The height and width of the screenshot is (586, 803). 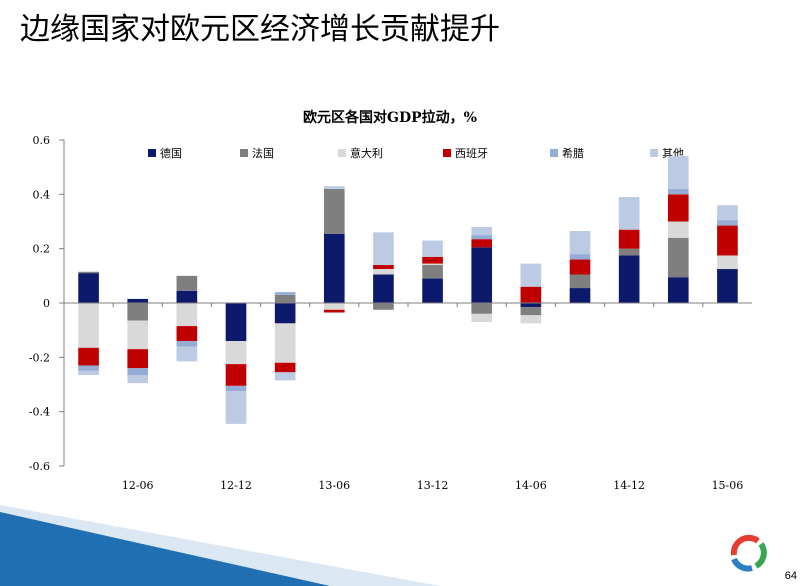 I want to click on x-tick-label: 14-12, so click(x=629, y=485).